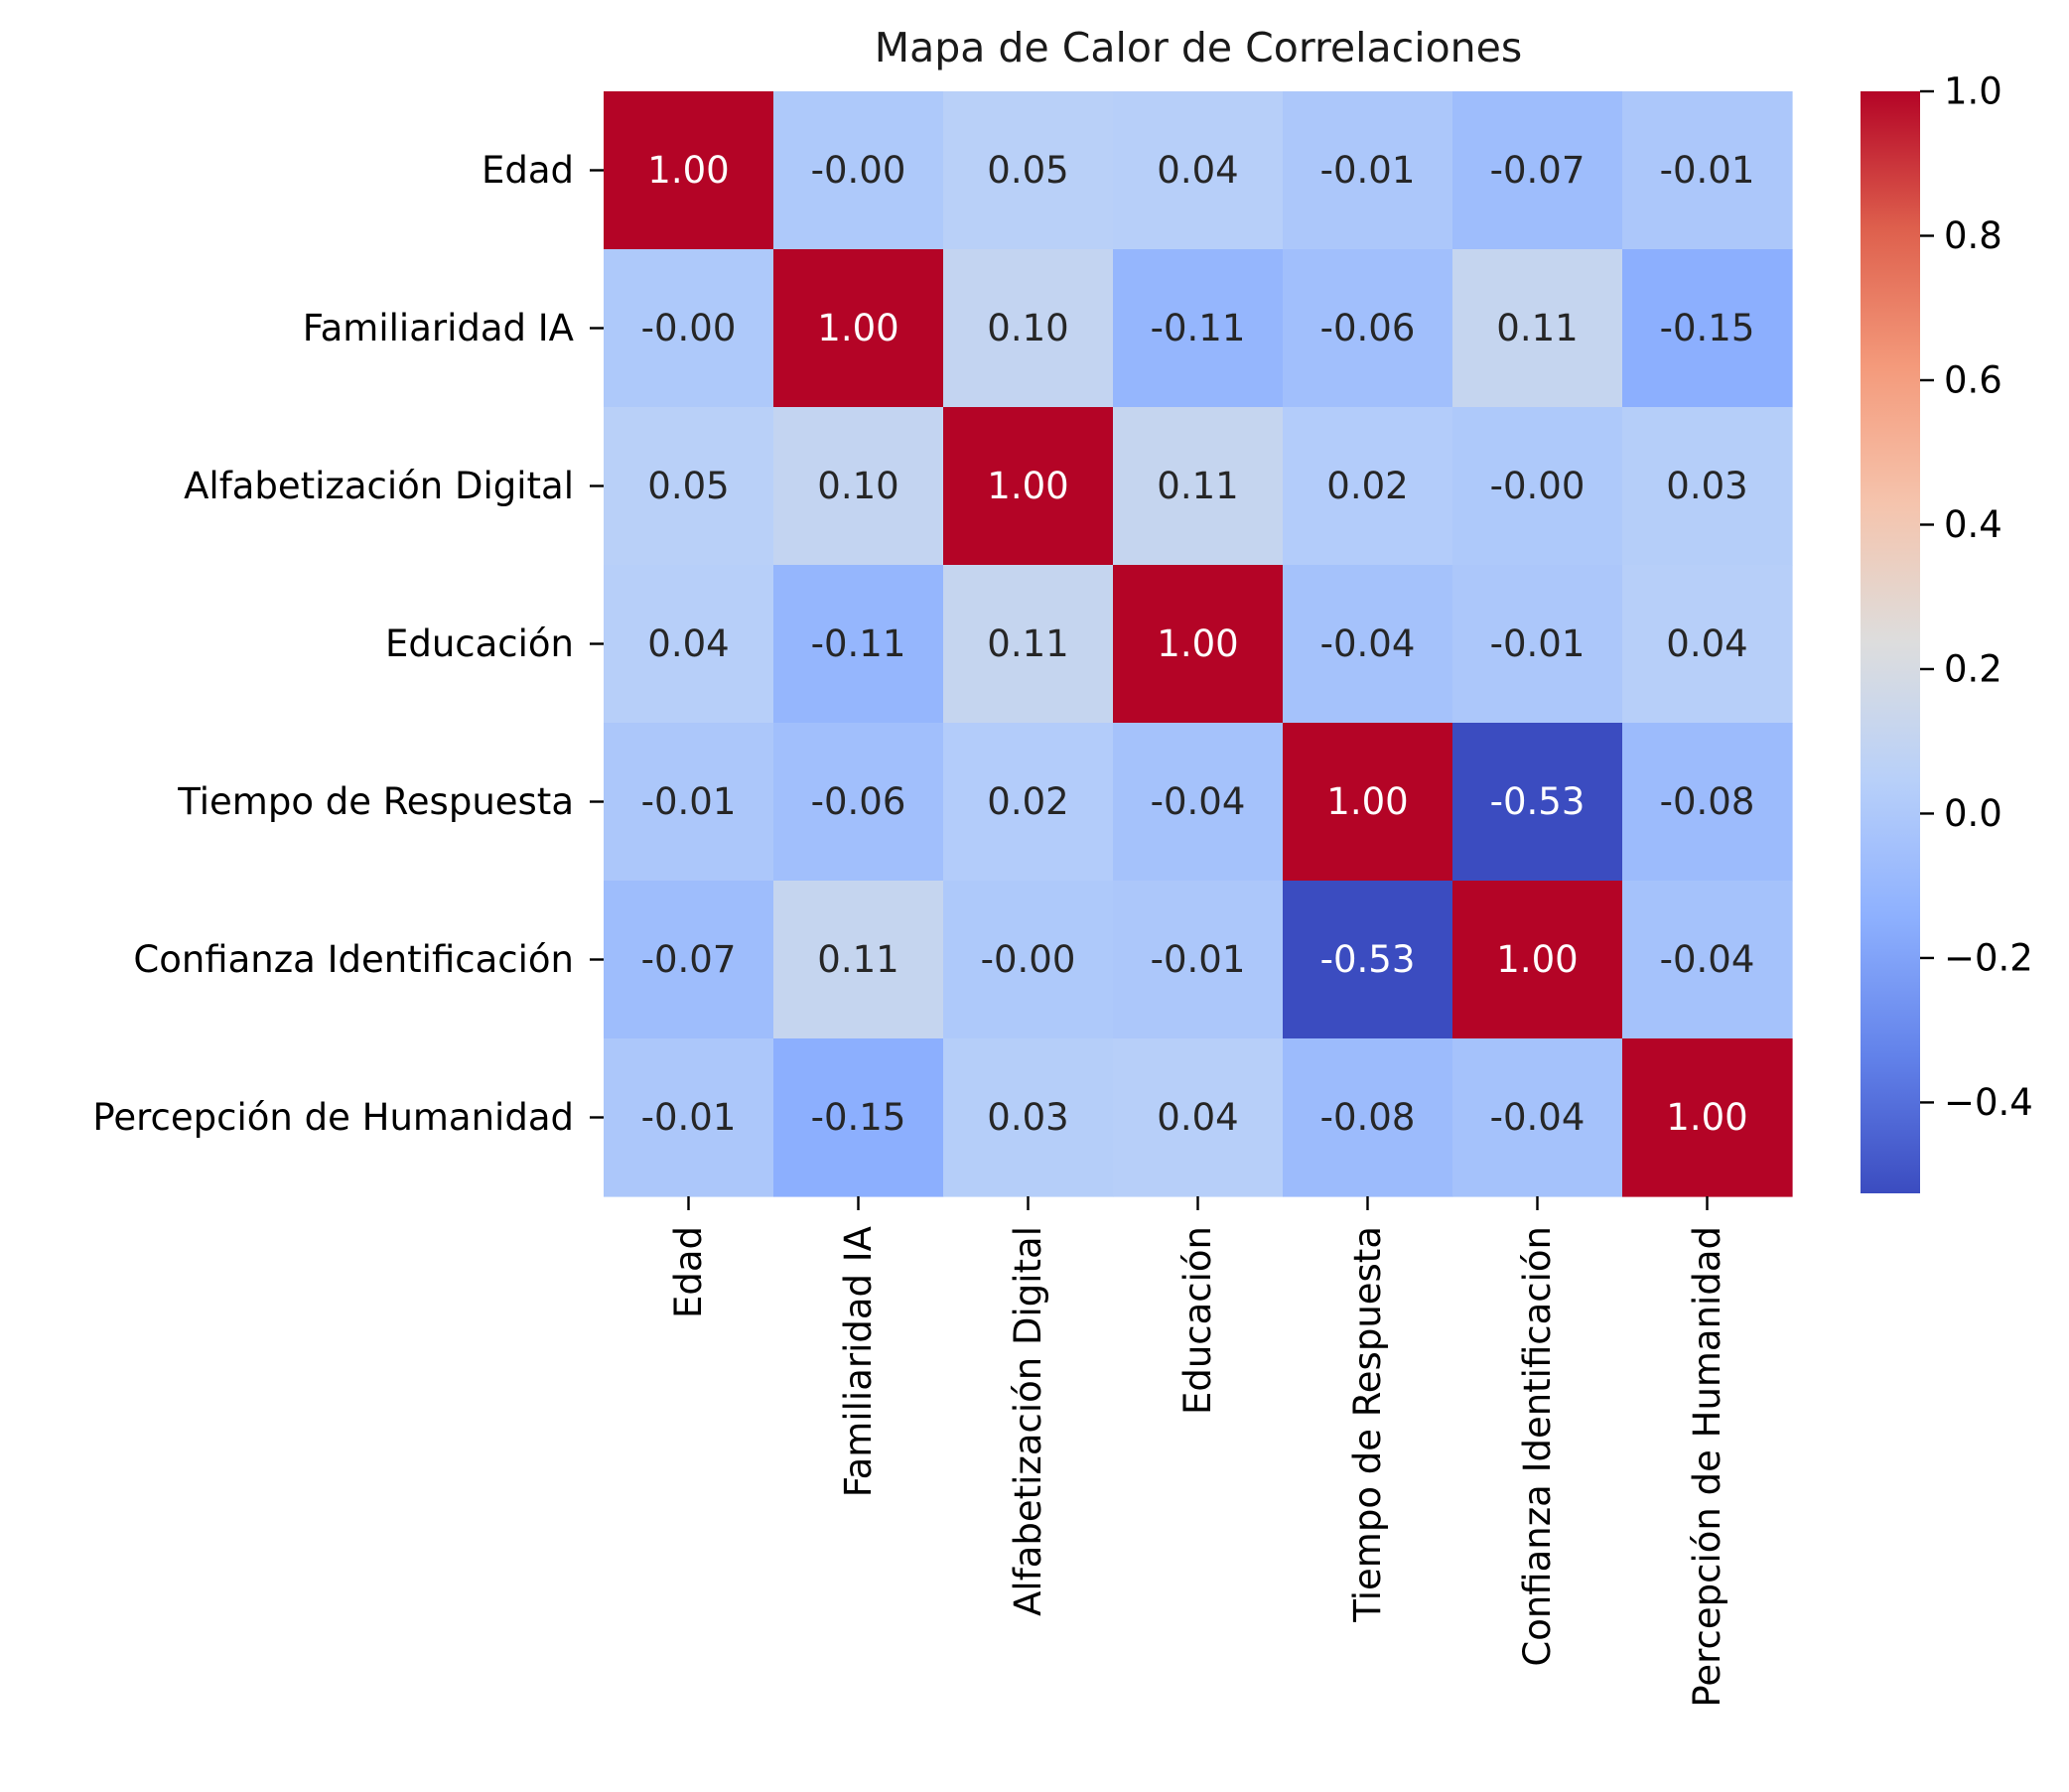 This screenshot has width=2069, height=1792. Describe the element at coordinates (1988, 957) in the screenshot. I see `colorbar-tick-label: −0.2` at that location.